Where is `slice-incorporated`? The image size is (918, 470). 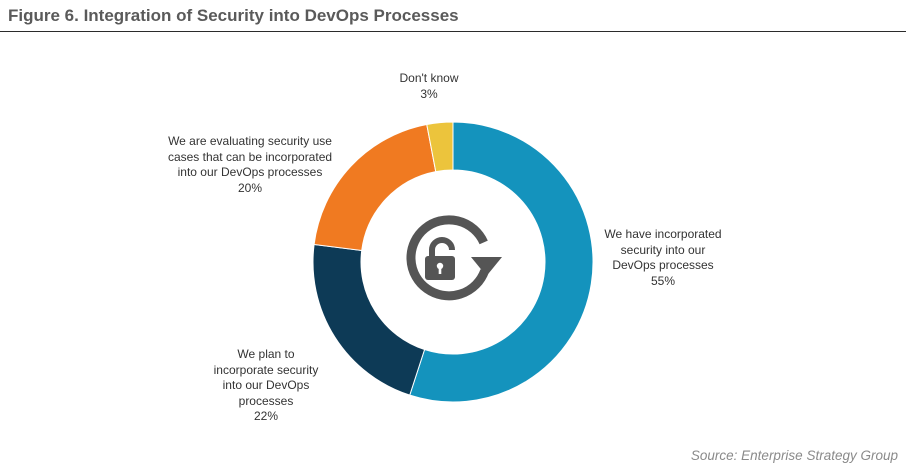 slice-incorporated is located at coordinates (501, 262).